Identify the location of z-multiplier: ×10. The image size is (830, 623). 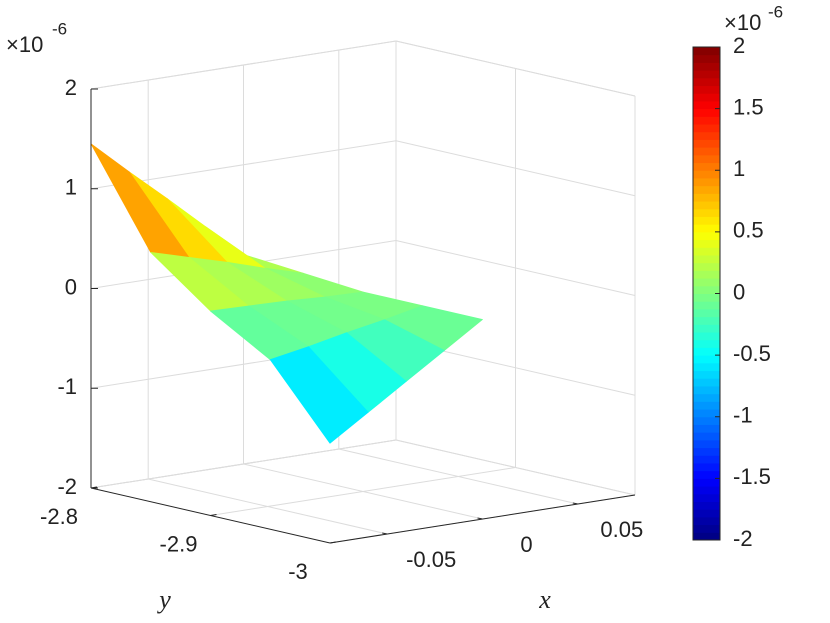
(24, 44).